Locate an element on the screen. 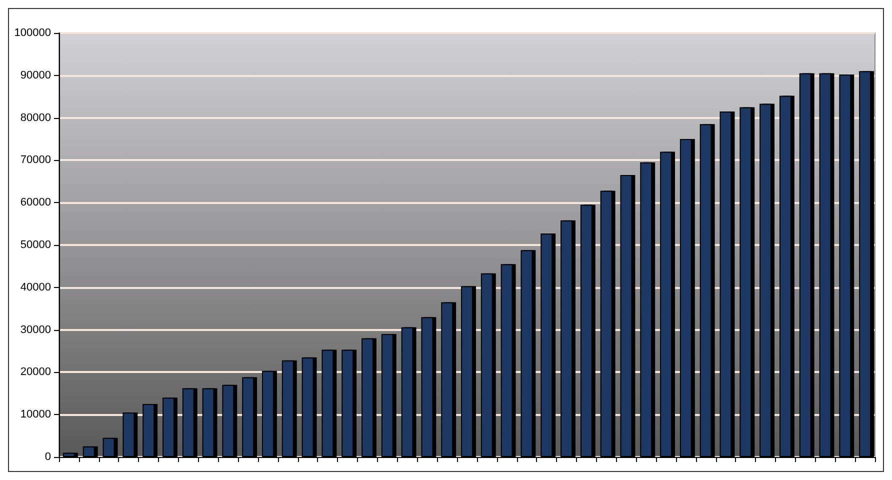  y-tick-label: 30000 is located at coordinates (35, 330).